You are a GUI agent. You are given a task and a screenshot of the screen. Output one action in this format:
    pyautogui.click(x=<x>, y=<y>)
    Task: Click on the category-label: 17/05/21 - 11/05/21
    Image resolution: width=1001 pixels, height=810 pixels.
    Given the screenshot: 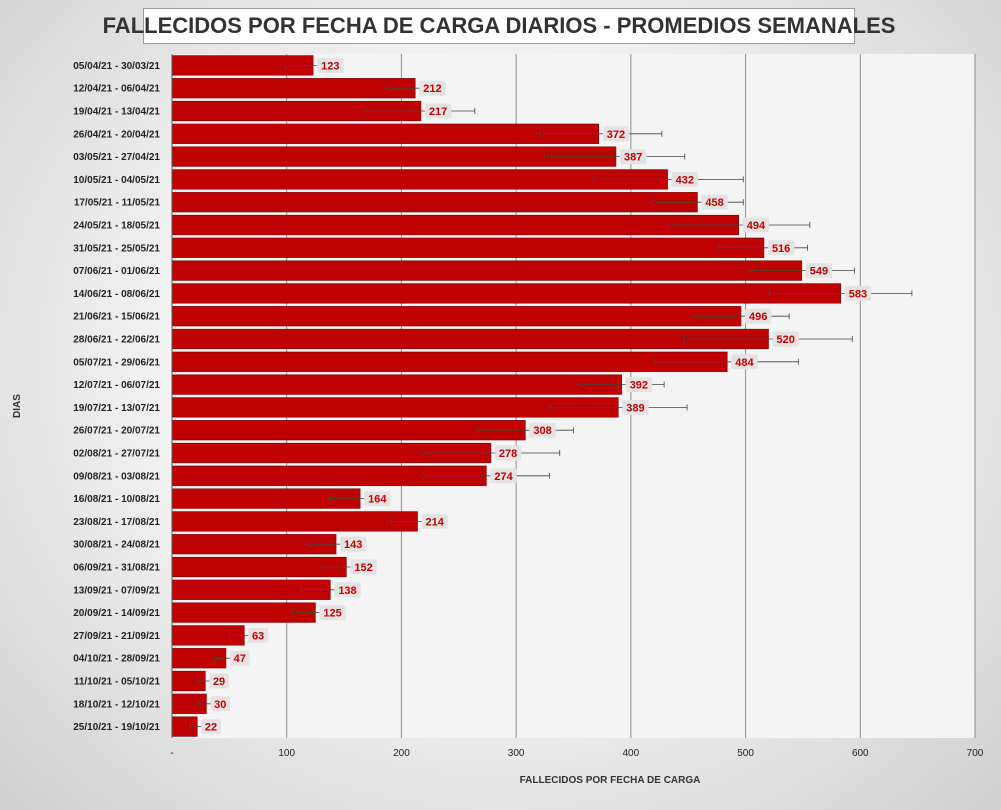 What is the action you would take?
    pyautogui.click(x=117, y=203)
    